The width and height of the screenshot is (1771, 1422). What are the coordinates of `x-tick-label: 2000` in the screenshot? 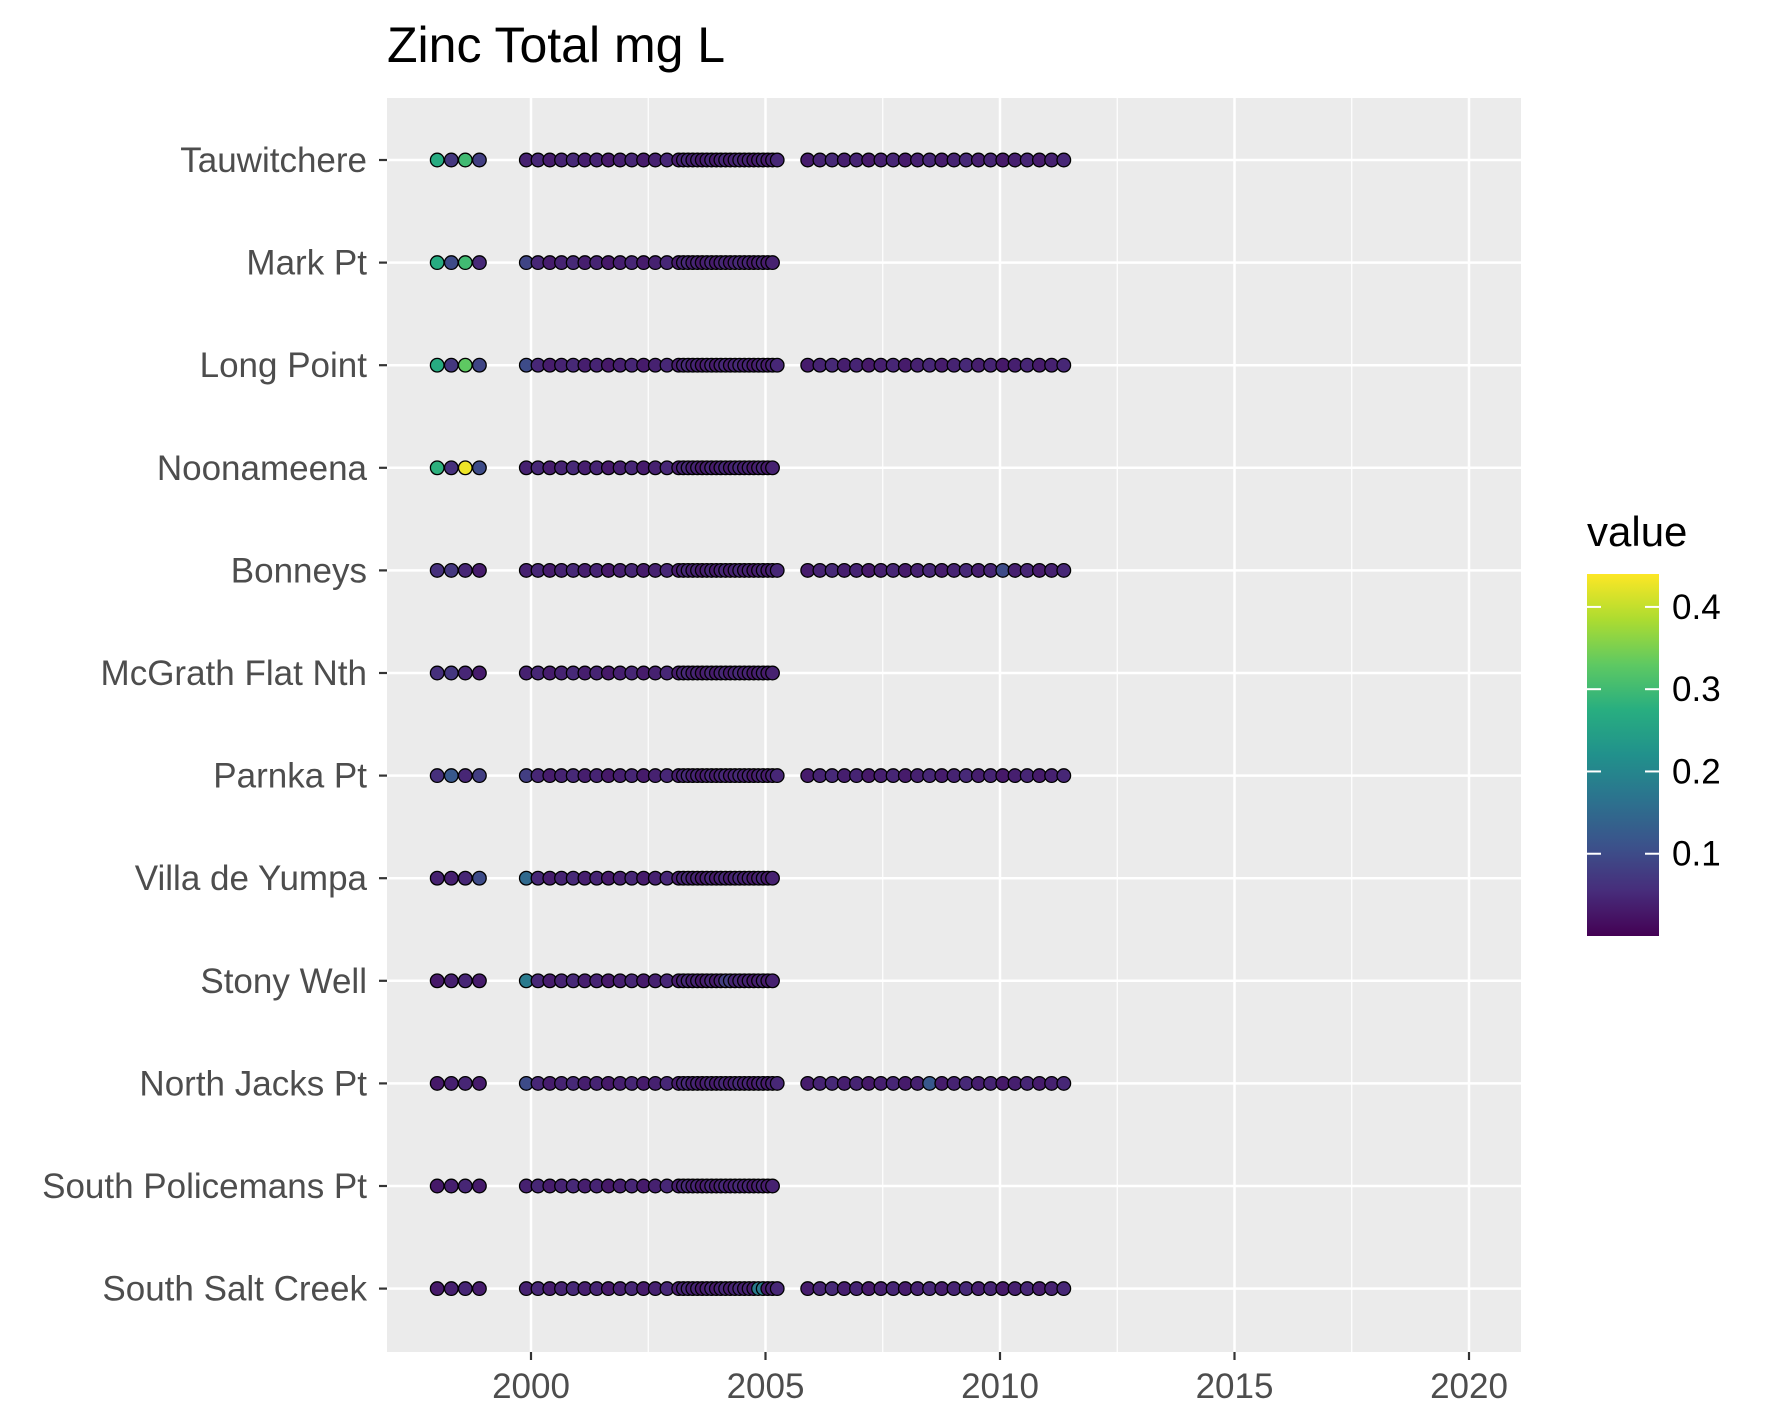 It's located at (531, 1386).